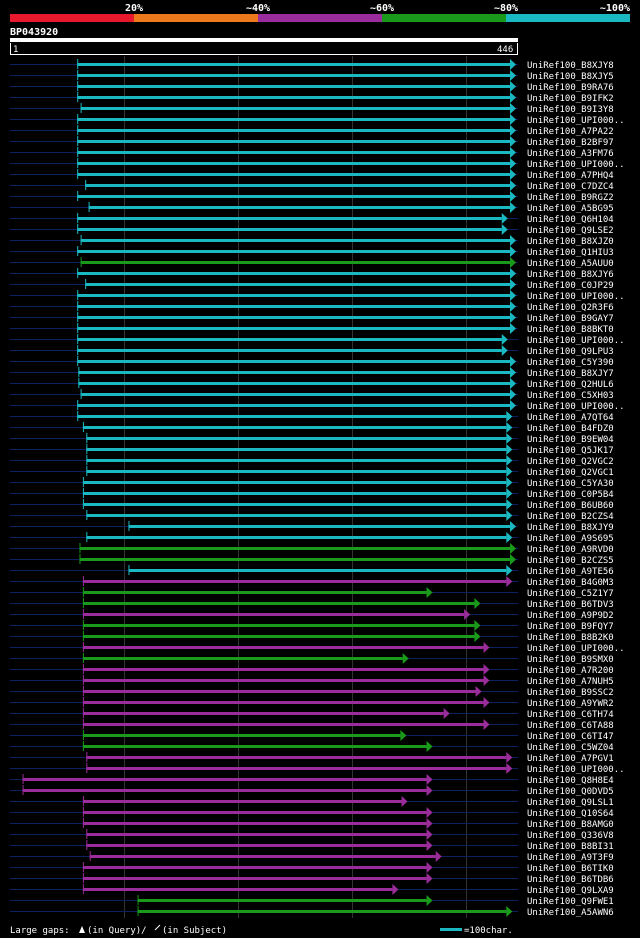 This screenshot has width=640, height=938. What do you see at coordinates (312, 890) in the screenshot?
I see `hit-row: UniRef100_Q9LXA9` at bounding box center [312, 890].